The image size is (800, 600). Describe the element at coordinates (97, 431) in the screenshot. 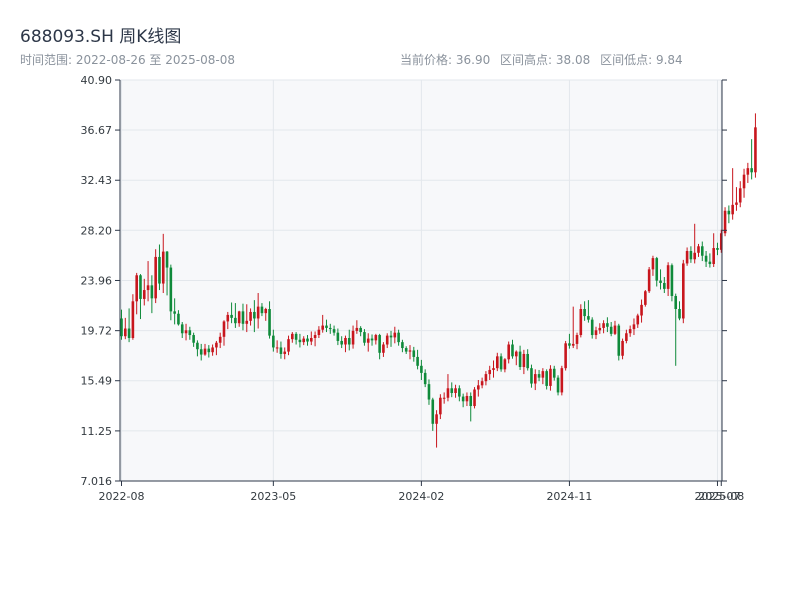

I see `y-tick-label: 11.25` at that location.